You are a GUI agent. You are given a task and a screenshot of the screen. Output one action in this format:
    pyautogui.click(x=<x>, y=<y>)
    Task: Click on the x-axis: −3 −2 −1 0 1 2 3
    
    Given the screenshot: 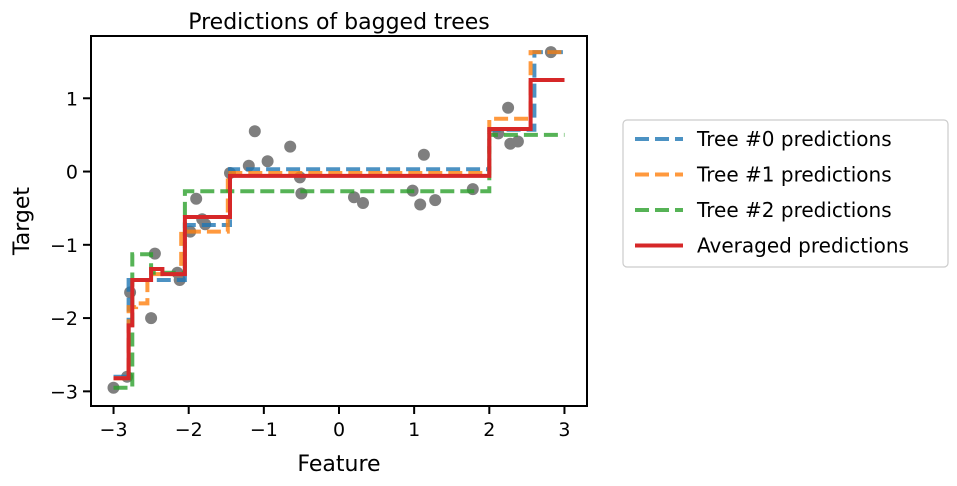 What is the action you would take?
    pyautogui.click(x=335, y=423)
    